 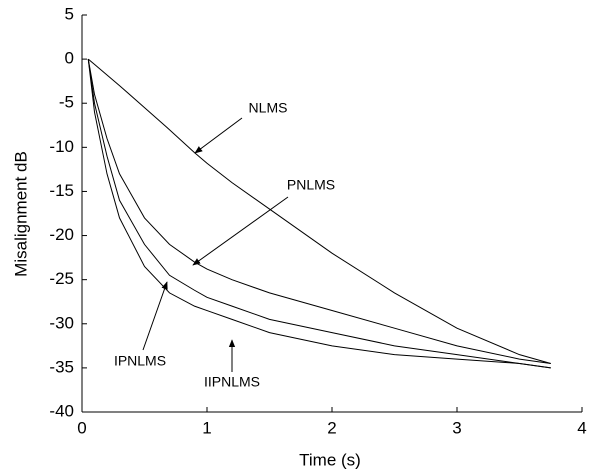 What do you see at coordinates (206, 427) in the screenshot?
I see `x-tick-label: 1` at bounding box center [206, 427].